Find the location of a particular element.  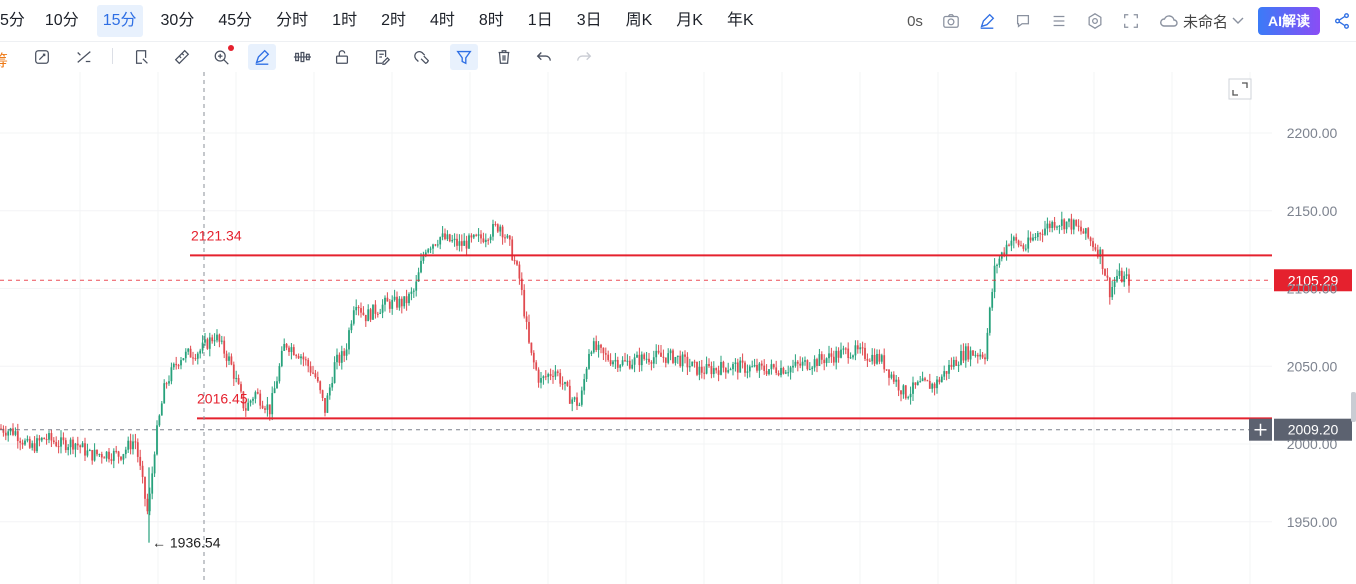

cloud-icon is located at coordinates (1169, 21).